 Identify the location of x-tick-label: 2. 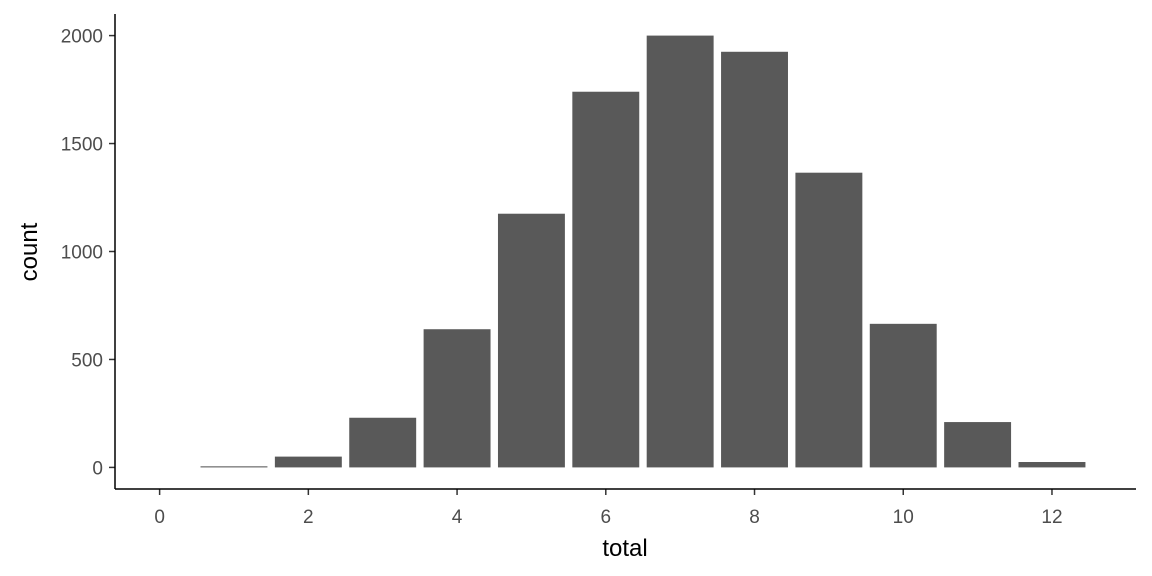
(308, 517).